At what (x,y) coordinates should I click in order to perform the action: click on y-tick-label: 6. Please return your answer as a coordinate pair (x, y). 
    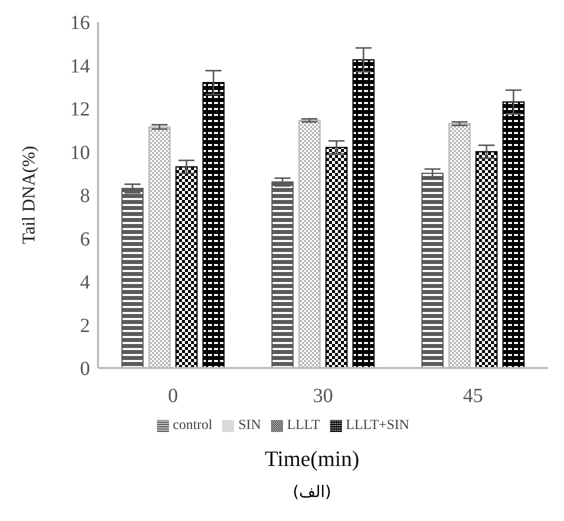
    Looking at the image, I should click on (85, 239).